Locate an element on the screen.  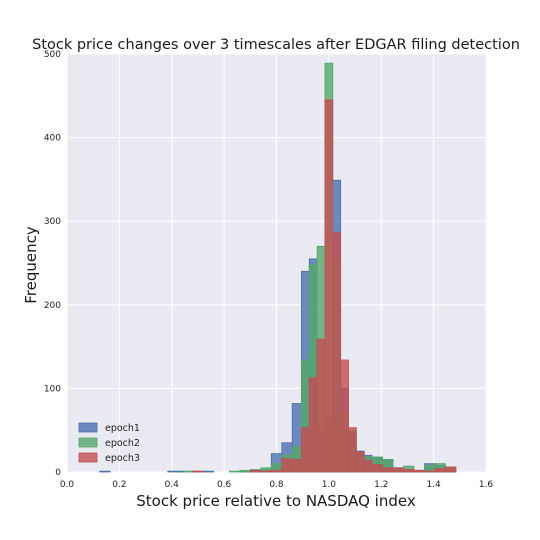
x-tick-label: 1.4 is located at coordinates (433, 485).